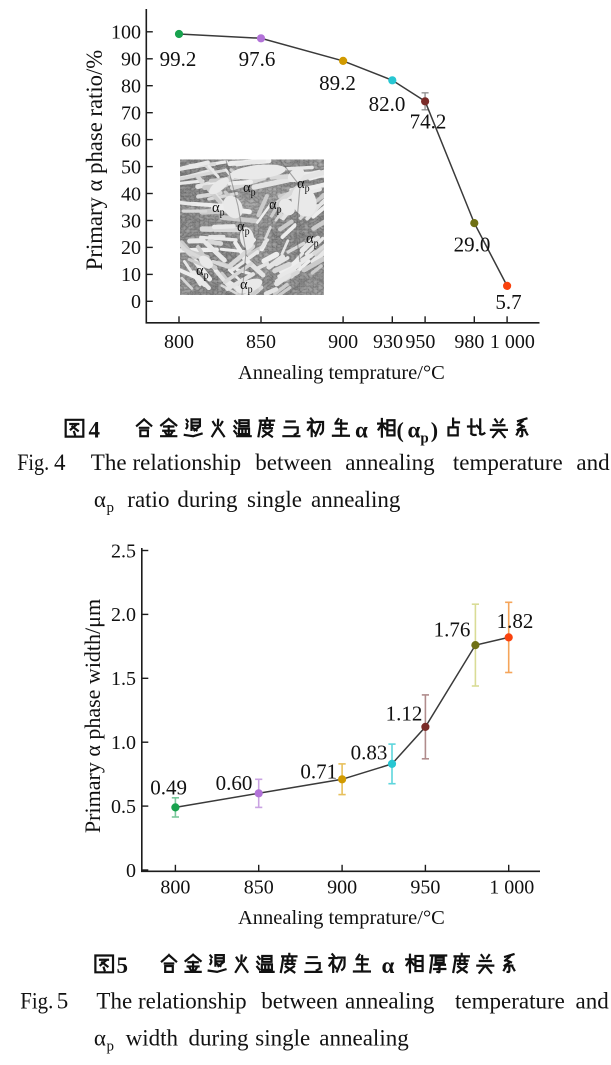 This screenshot has height=1065, width=611. What do you see at coordinates (131, 248) in the screenshot?
I see `svg-text: 20` at bounding box center [131, 248].